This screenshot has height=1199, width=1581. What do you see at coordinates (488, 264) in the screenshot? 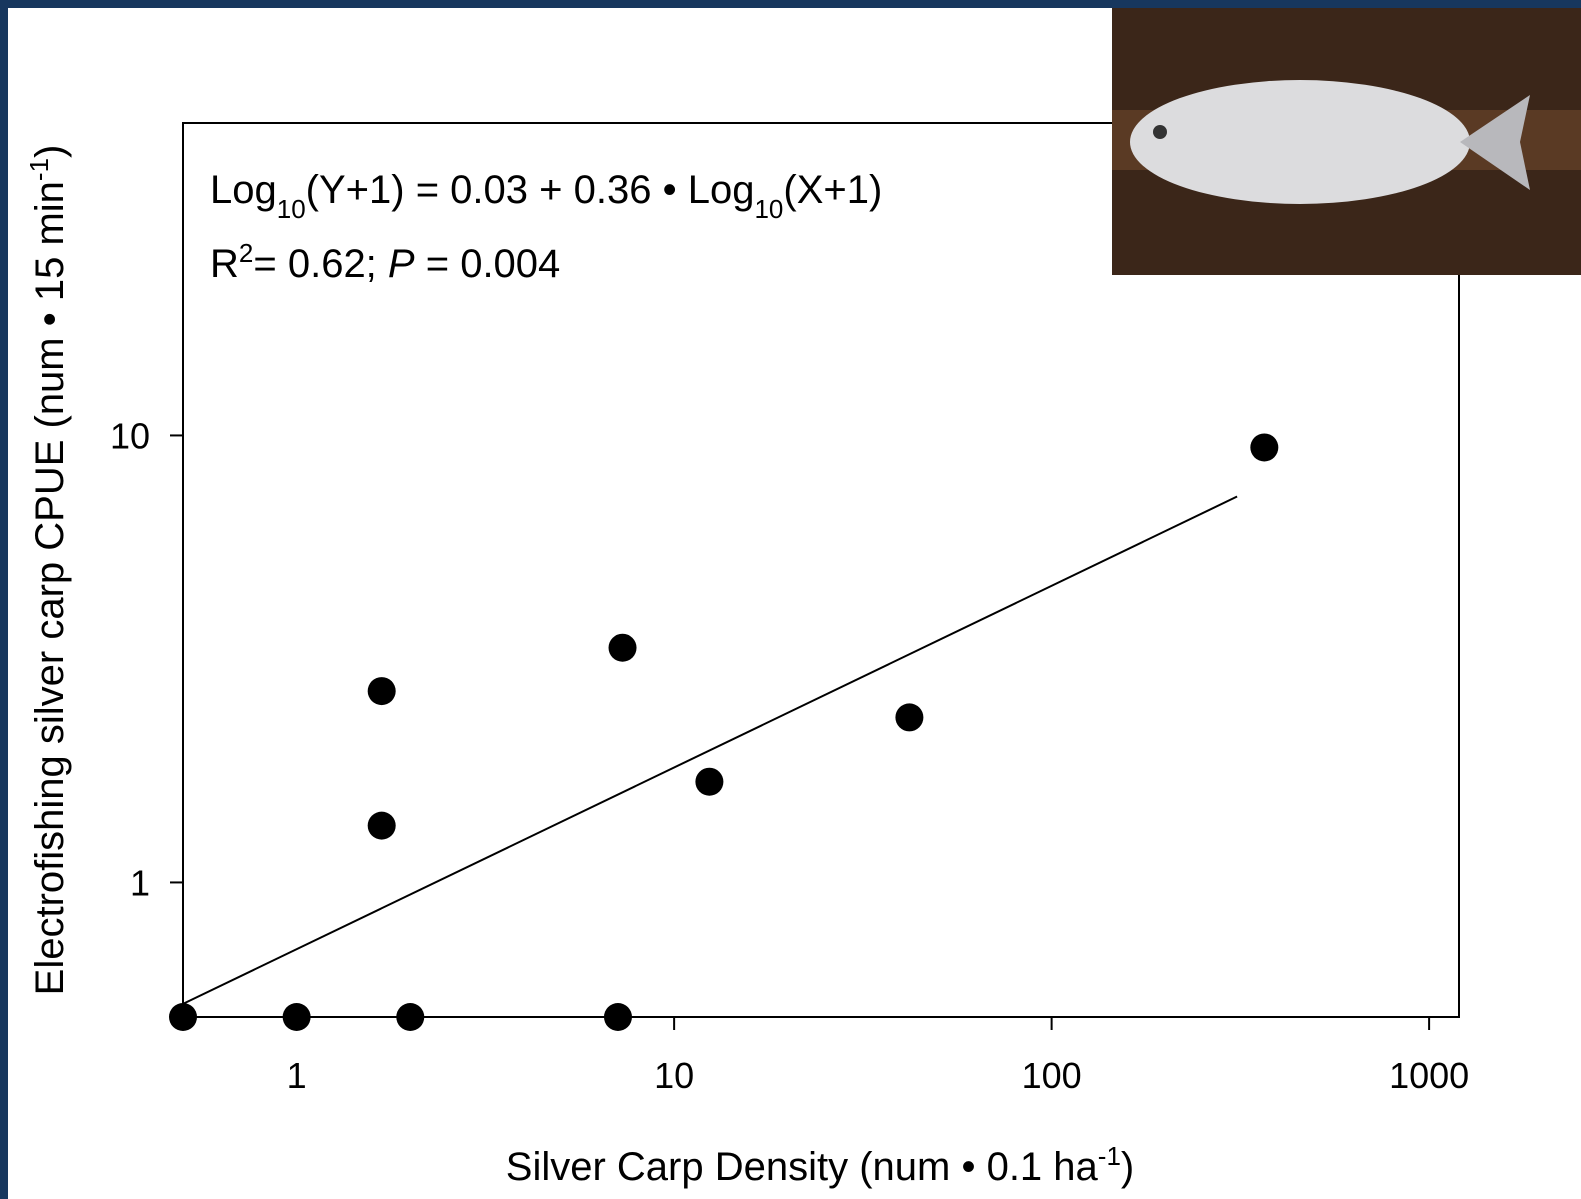
I see `stats-part: = 0.004` at bounding box center [488, 264].